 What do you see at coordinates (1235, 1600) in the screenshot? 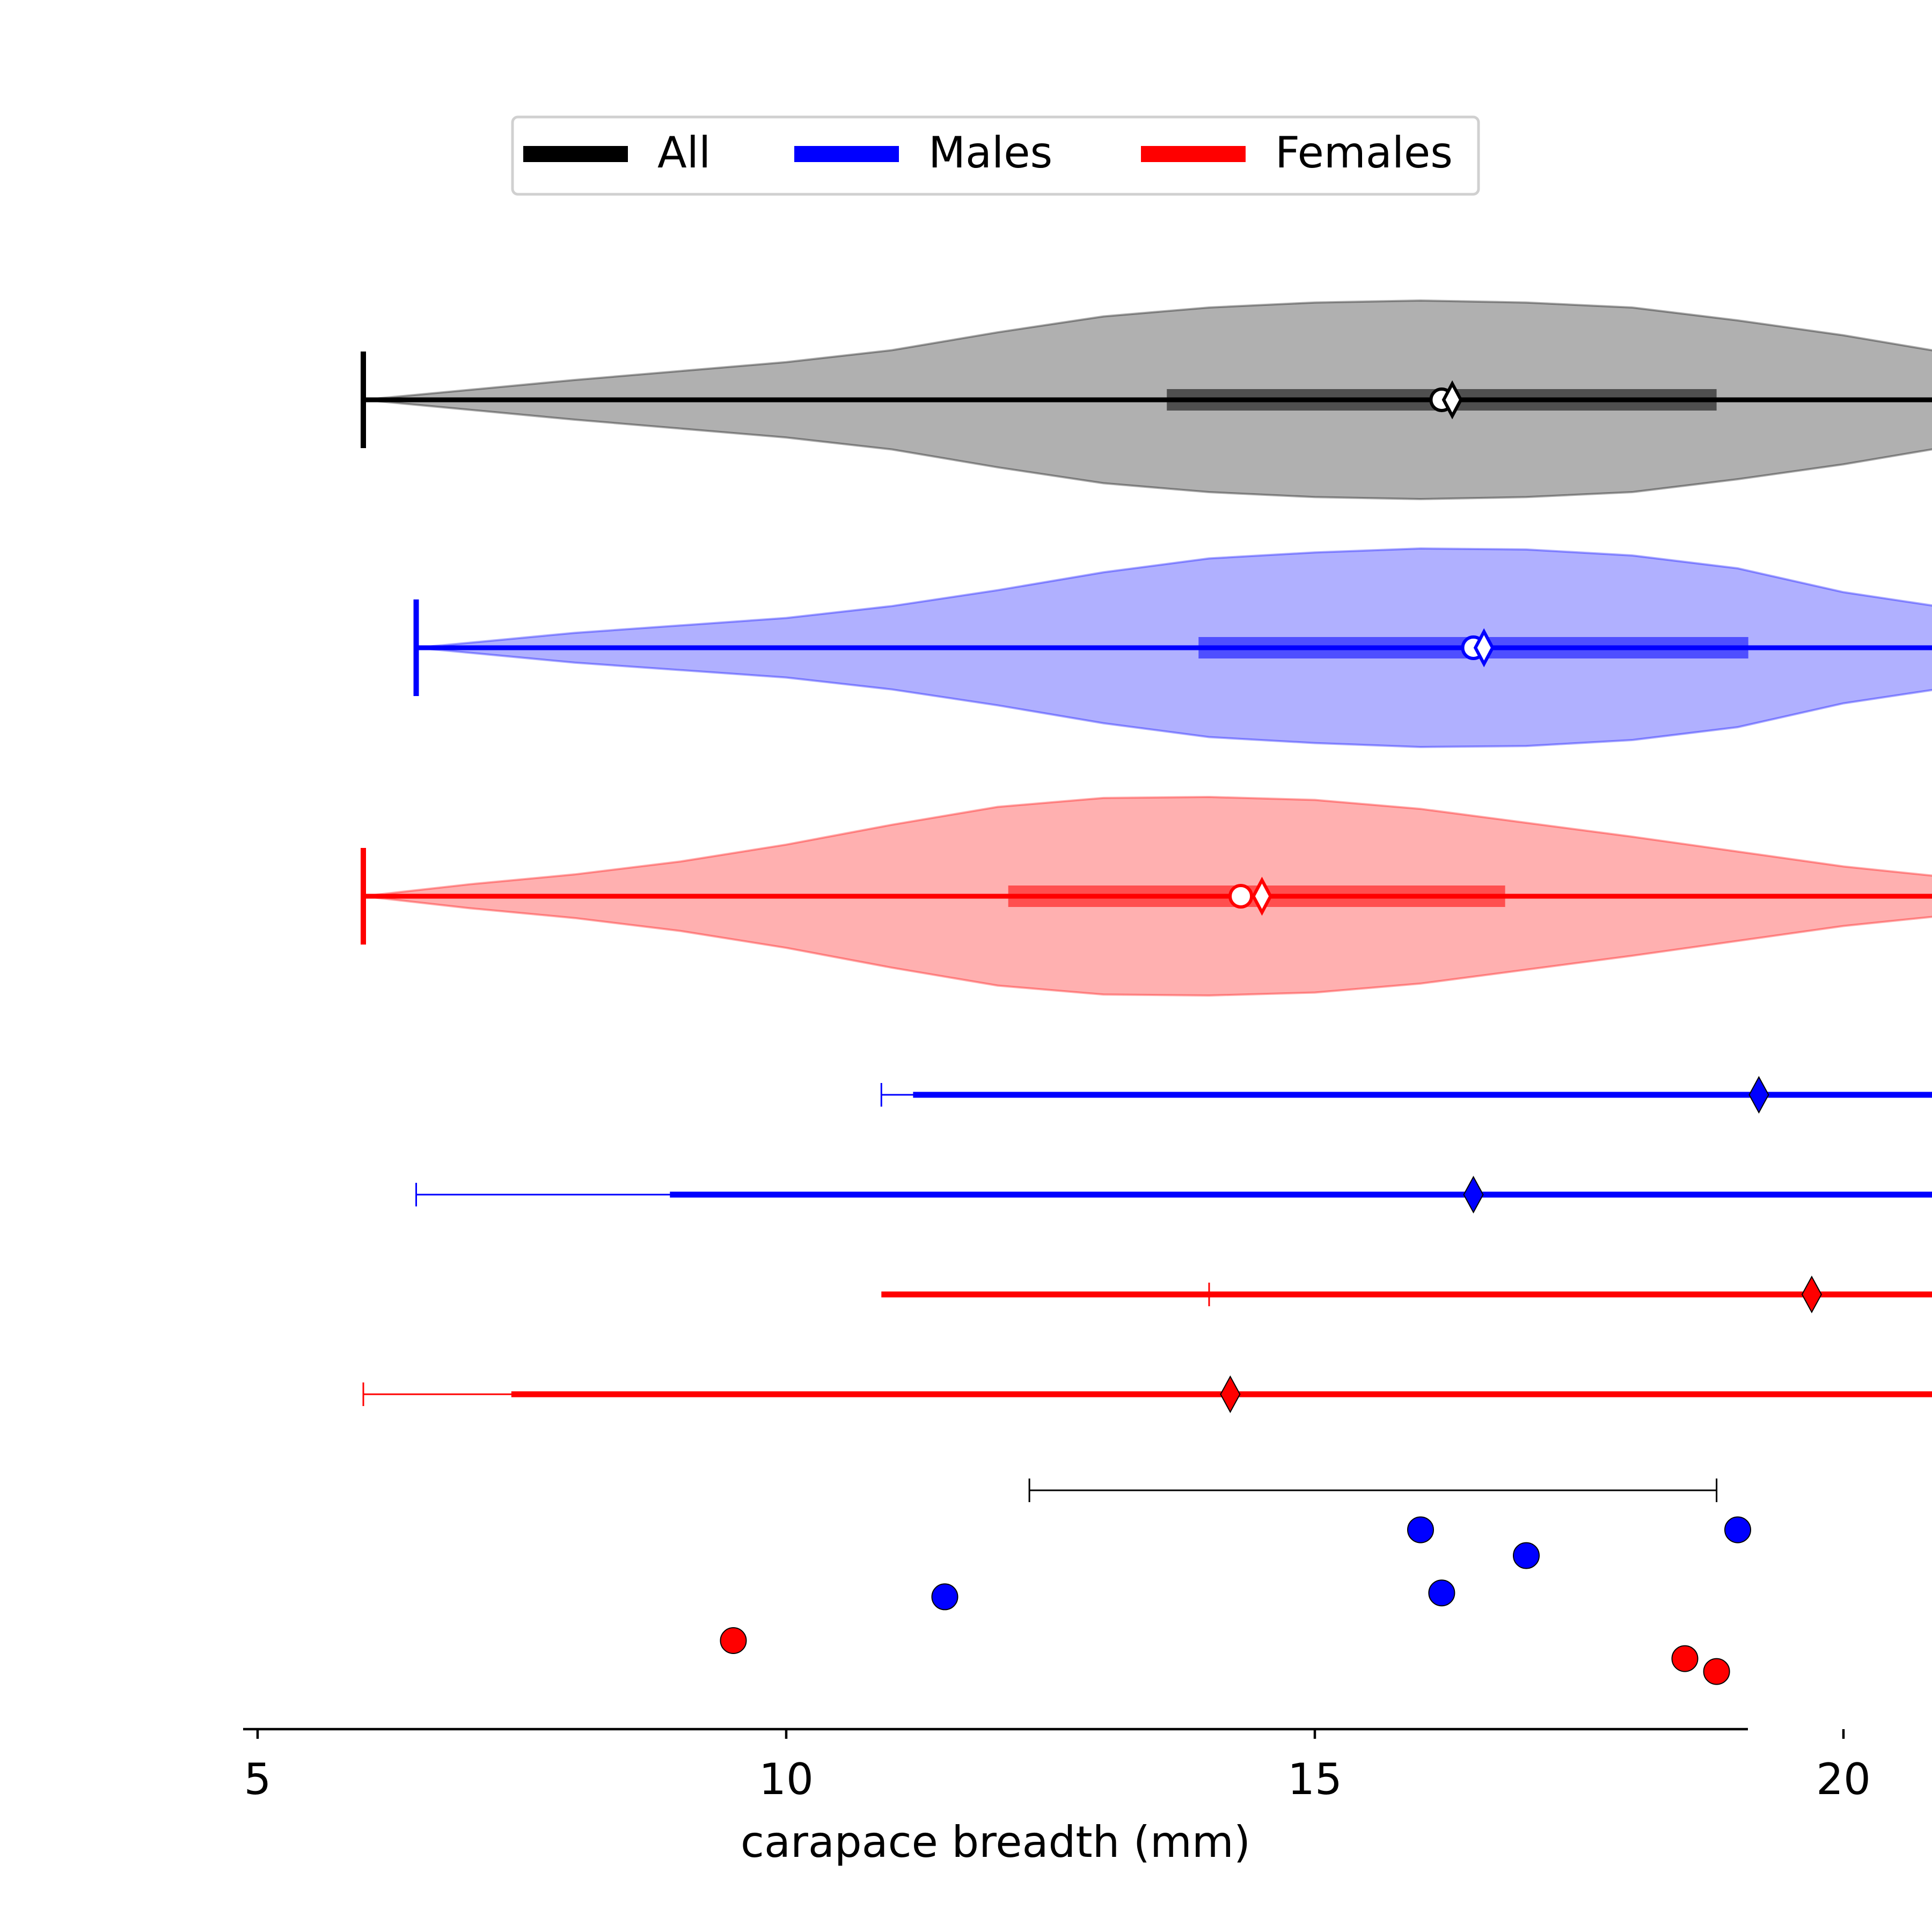
I see `data-points` at bounding box center [1235, 1600].